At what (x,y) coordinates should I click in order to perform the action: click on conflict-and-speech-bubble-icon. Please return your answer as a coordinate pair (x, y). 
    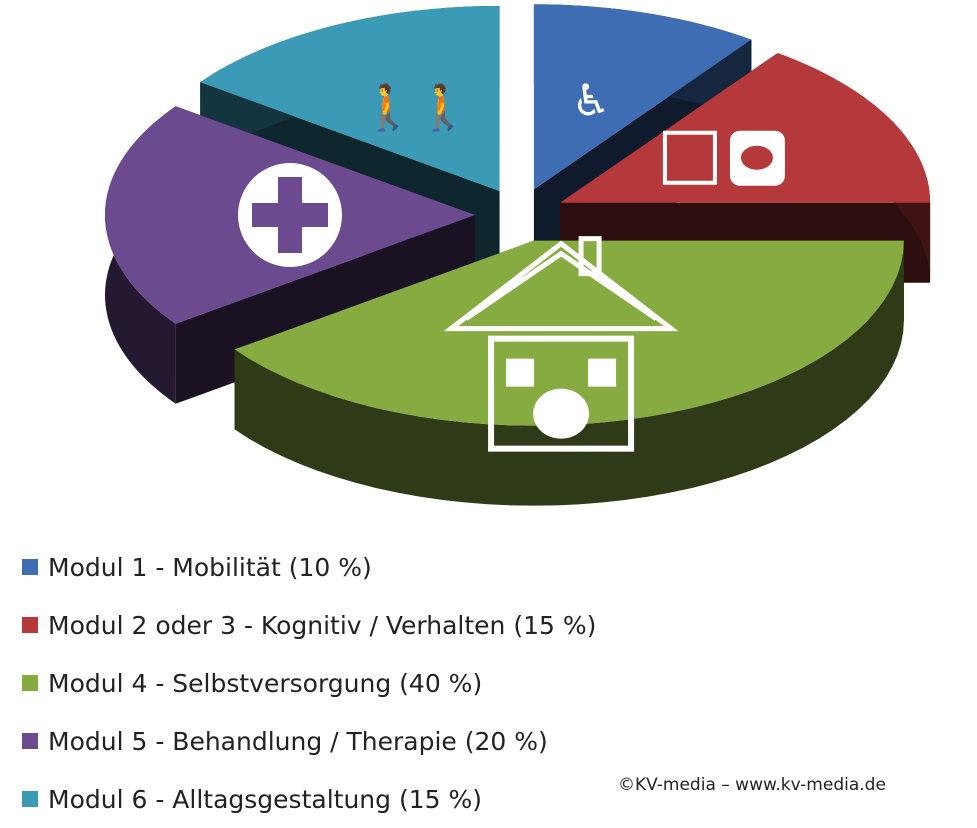
    Looking at the image, I should click on (723, 158).